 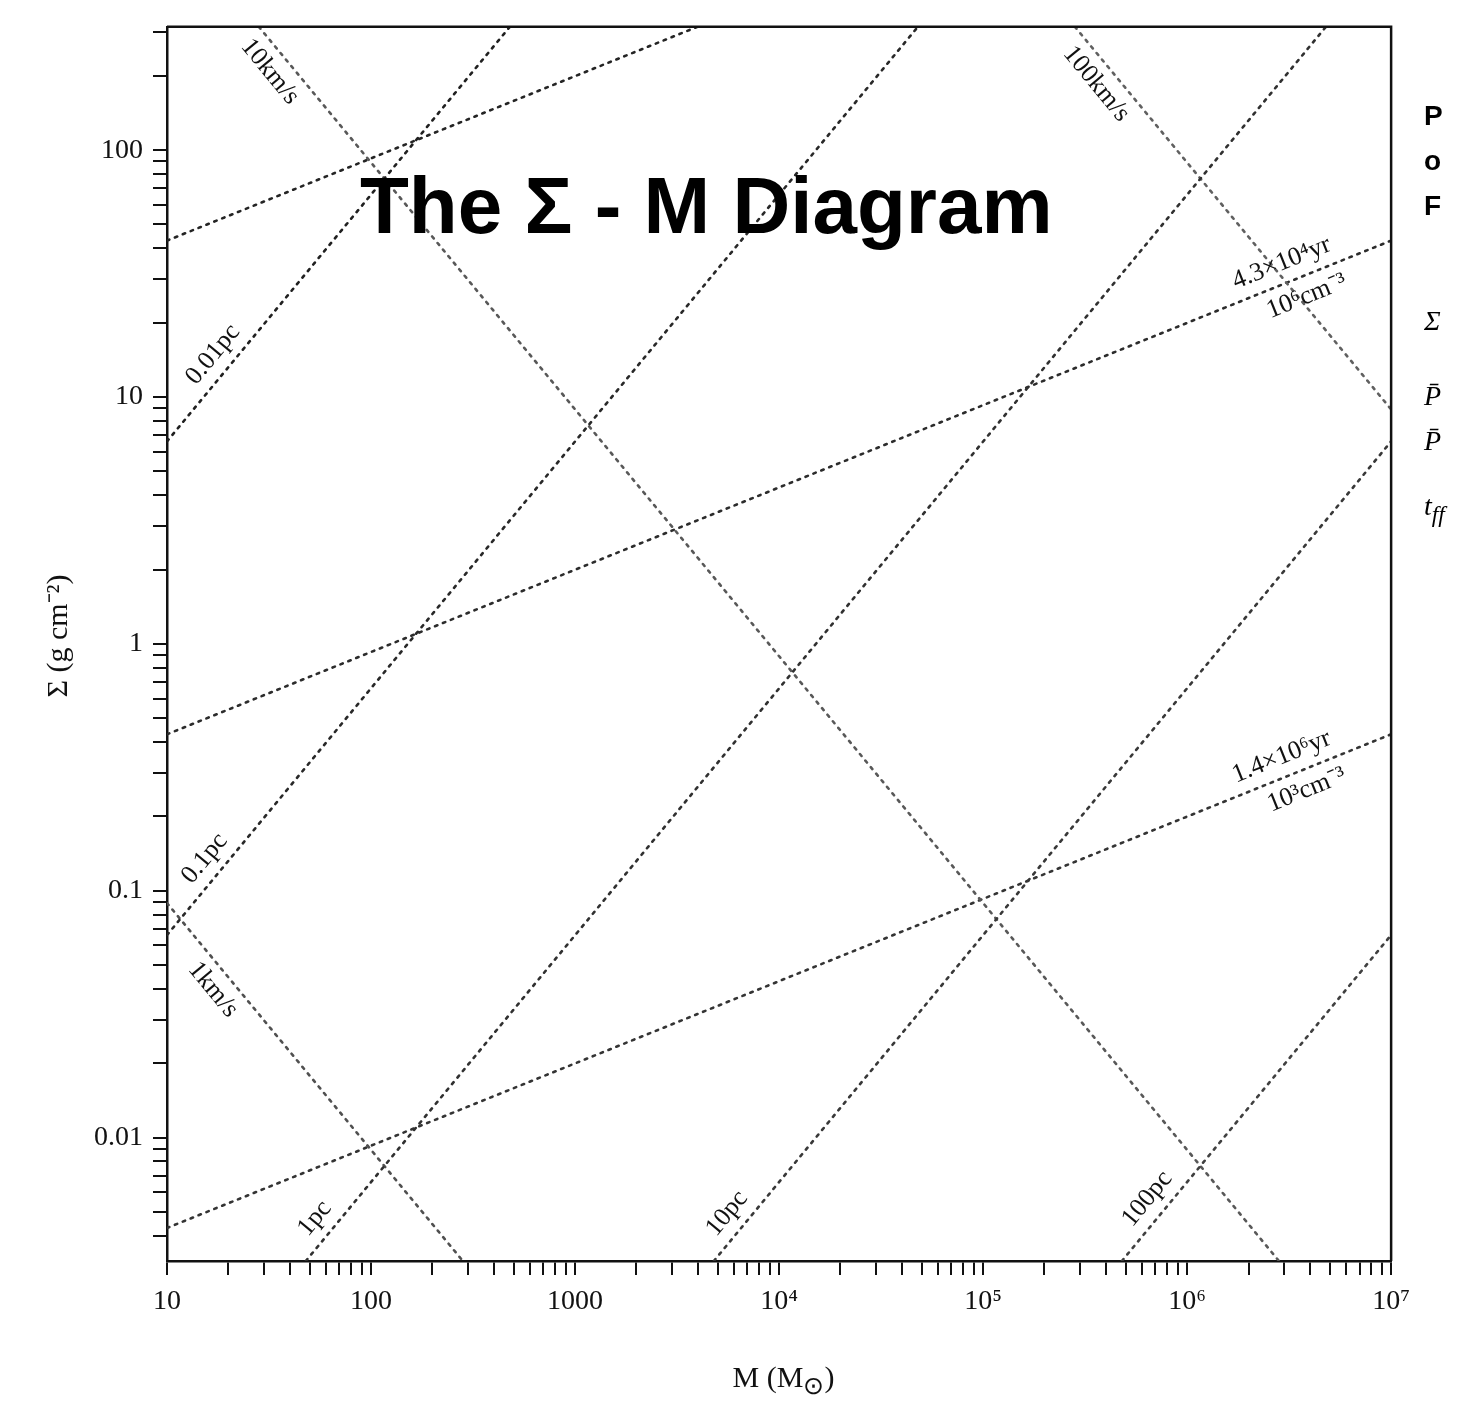 What do you see at coordinates (1433, 206) in the screenshot?
I see `text: F` at bounding box center [1433, 206].